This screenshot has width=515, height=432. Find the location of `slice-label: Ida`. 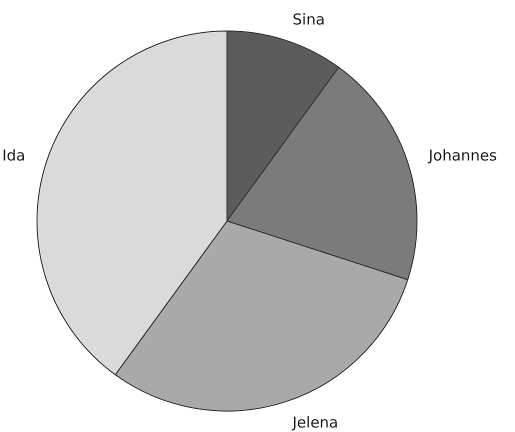

slice-label: Ida is located at coordinates (14, 155).